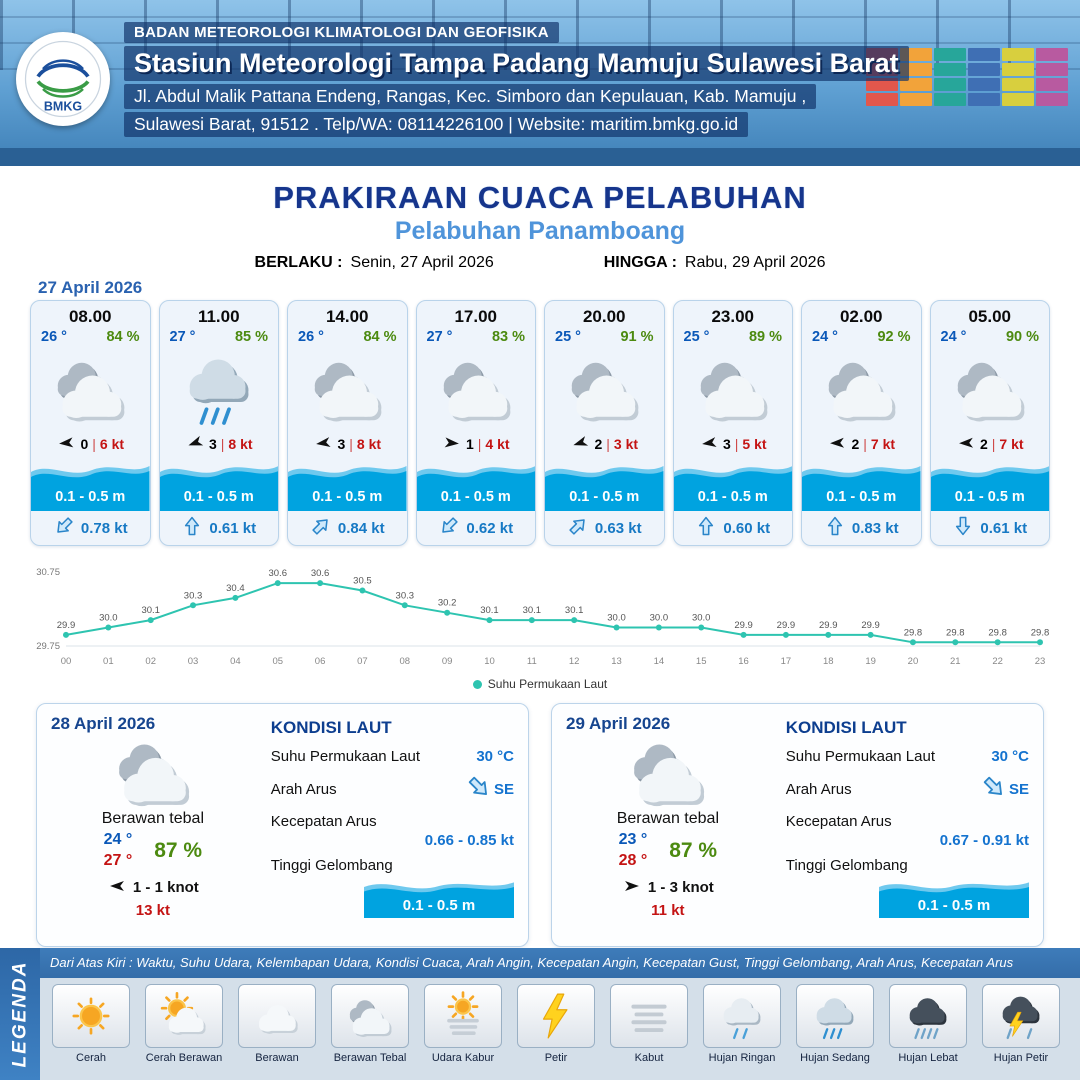 This screenshot has height=1080, width=1080. What do you see at coordinates (184, 1016) in the screenshot?
I see `cerah-berawan-icon` at bounding box center [184, 1016].